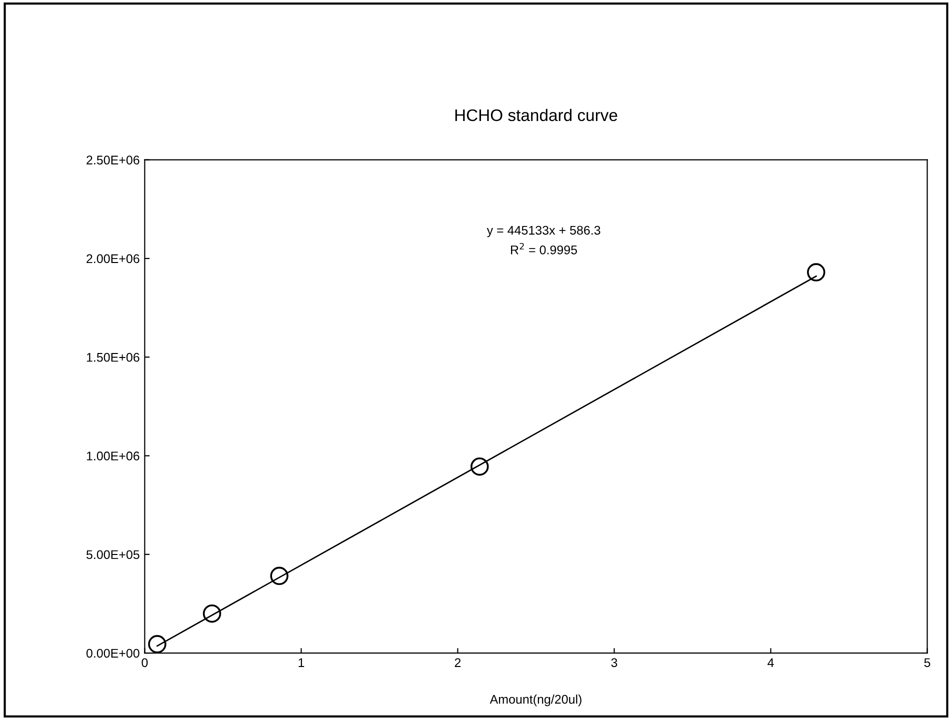 Image resolution: width=952 pixels, height=720 pixels. What do you see at coordinates (543, 232) in the screenshot?
I see `annotation: y = 445133x + 586.3` at bounding box center [543, 232].